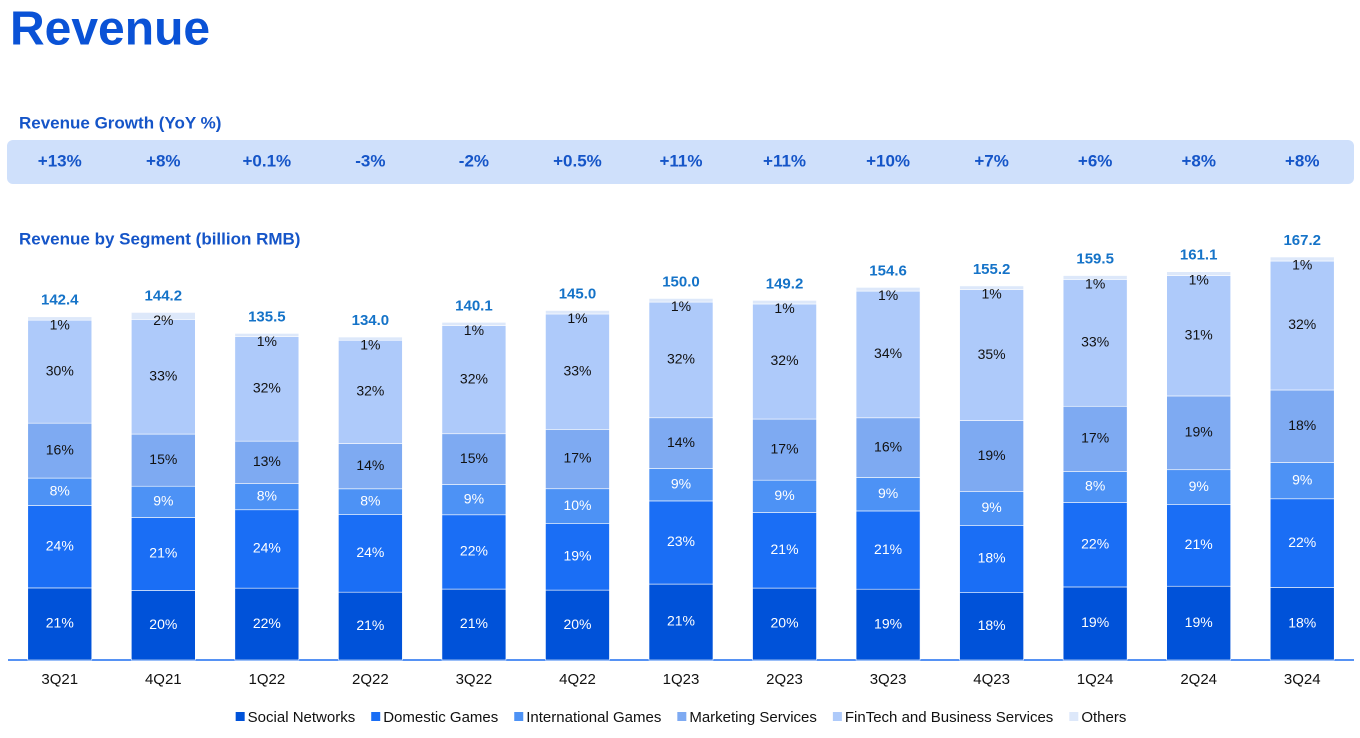 The width and height of the screenshot is (1360, 738). What do you see at coordinates (991, 679) in the screenshot?
I see `x-tick-label: 4Q23` at bounding box center [991, 679].